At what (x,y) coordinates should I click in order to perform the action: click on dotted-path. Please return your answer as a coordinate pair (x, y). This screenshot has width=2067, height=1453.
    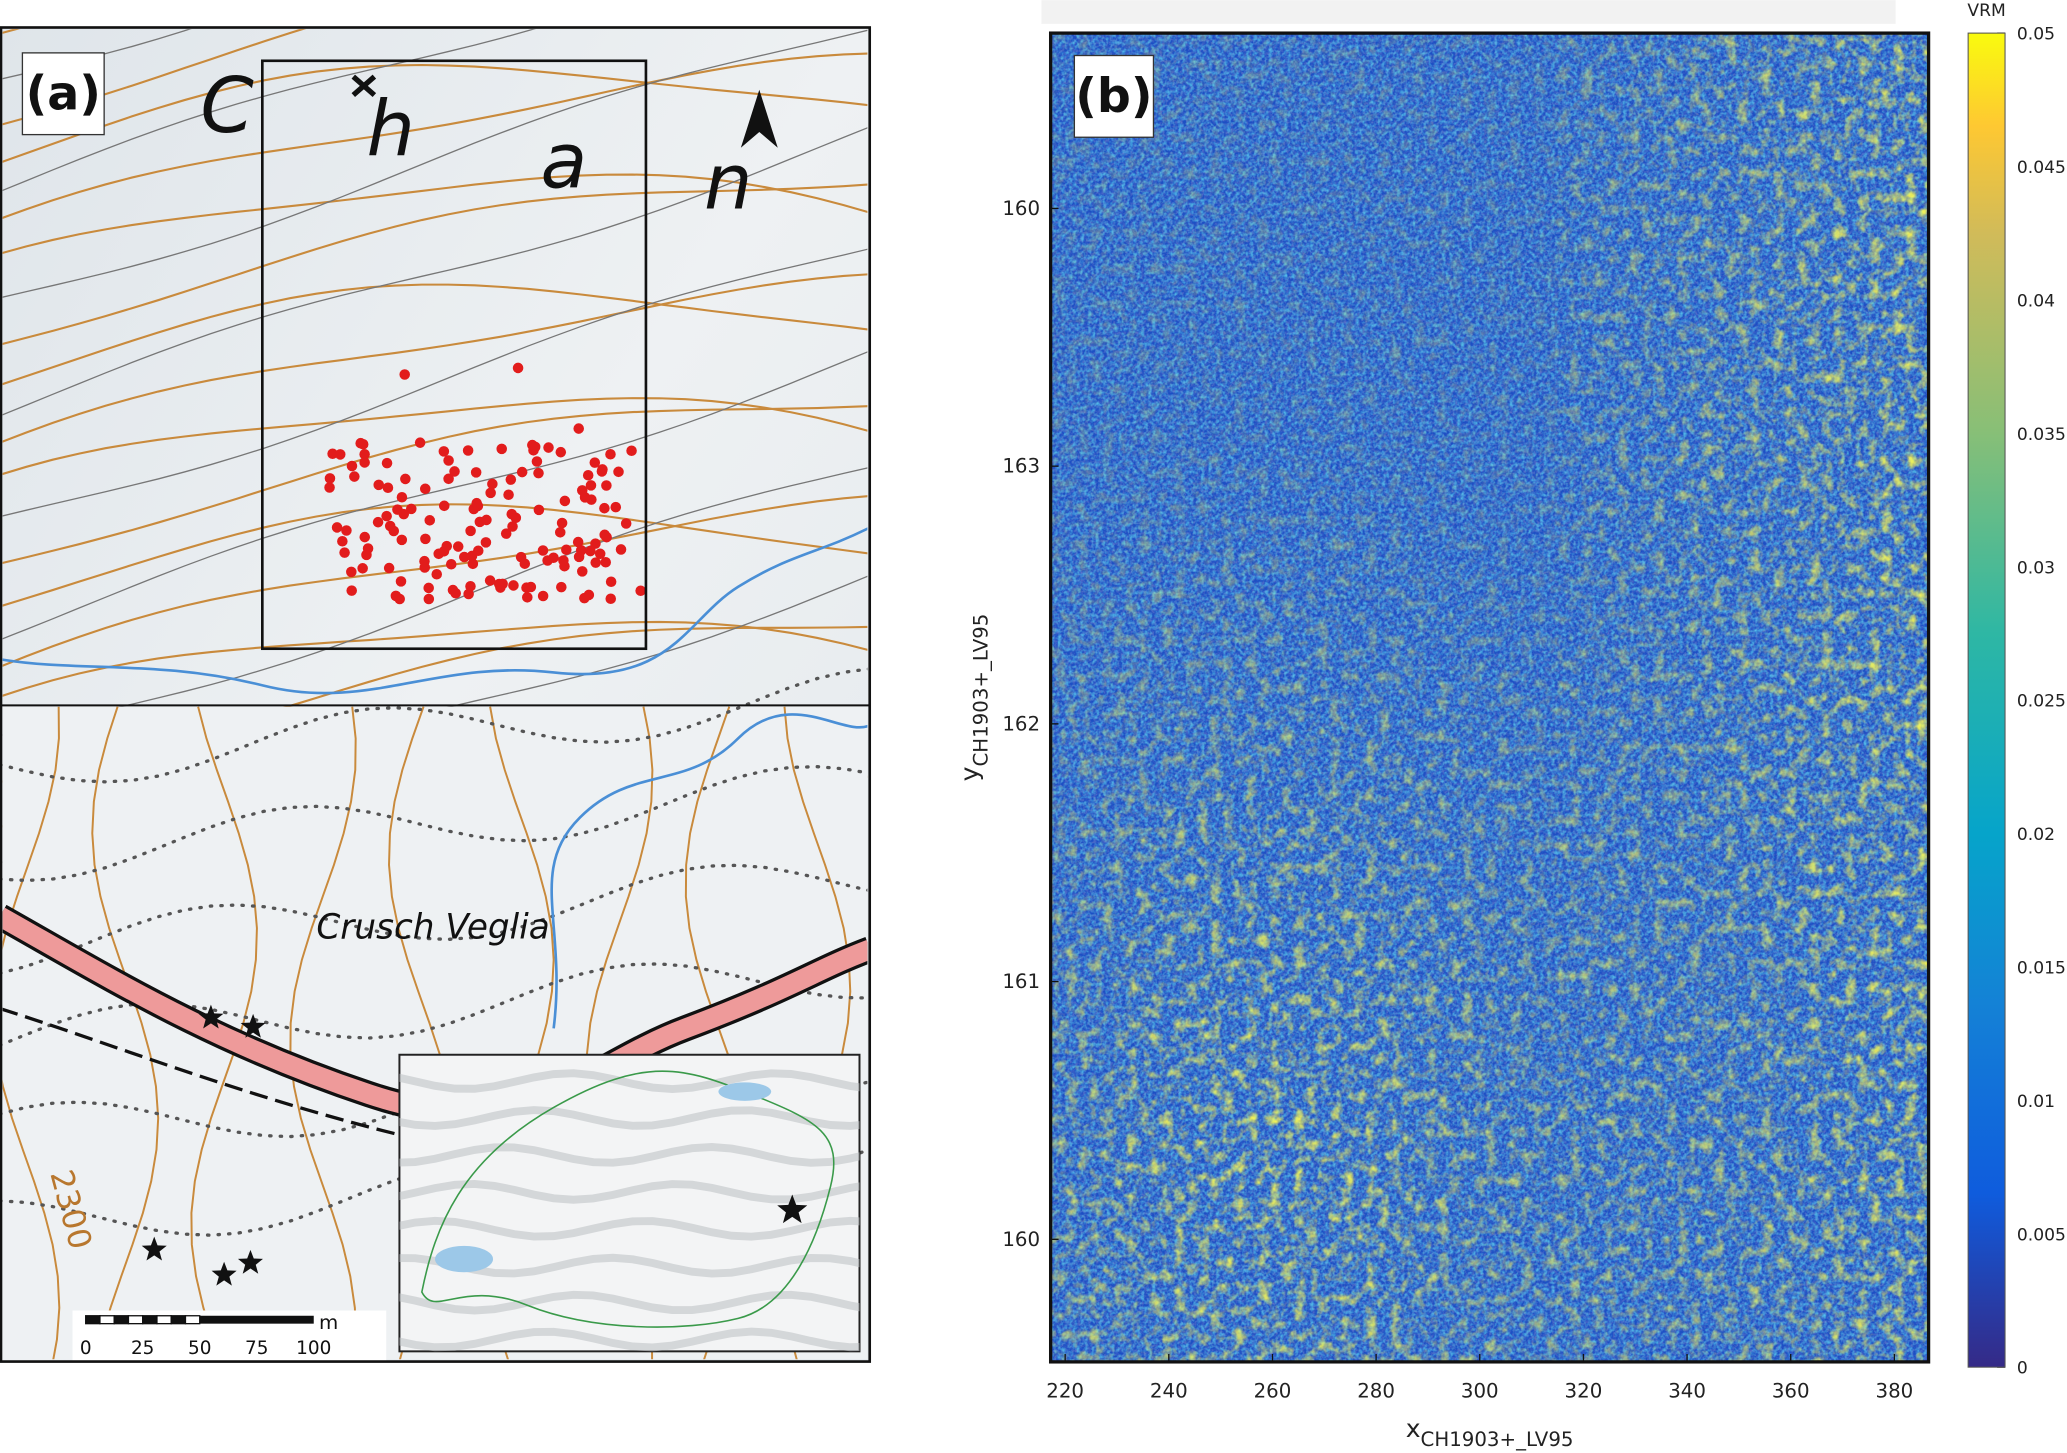
    Looking at the image, I should click on (435, 1004).